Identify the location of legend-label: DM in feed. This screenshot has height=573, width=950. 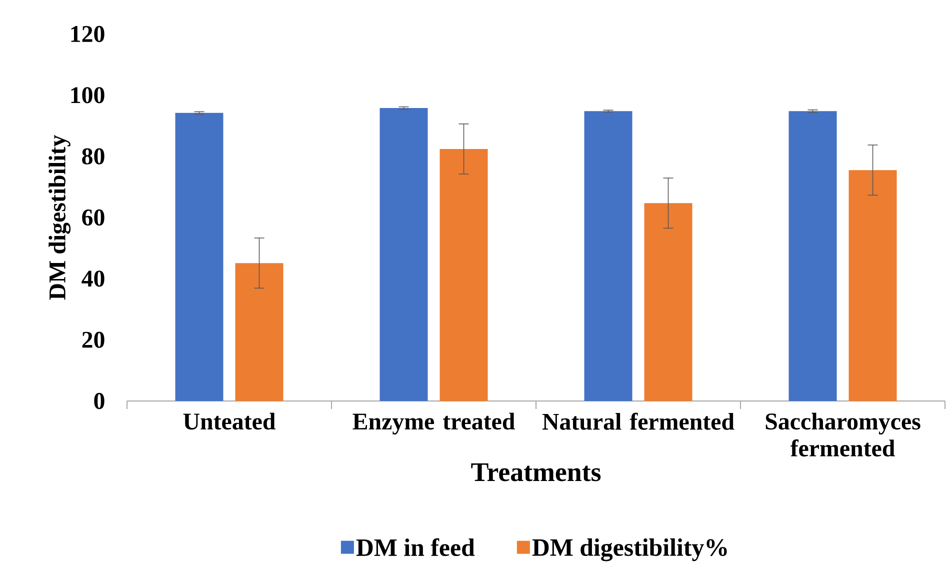
(415, 547).